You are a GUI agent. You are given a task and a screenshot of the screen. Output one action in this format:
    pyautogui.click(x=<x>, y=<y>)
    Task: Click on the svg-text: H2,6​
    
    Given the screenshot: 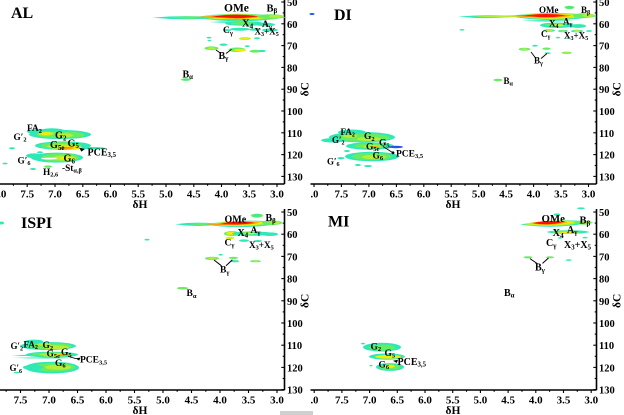 What is the action you would take?
    pyautogui.click(x=50, y=173)
    